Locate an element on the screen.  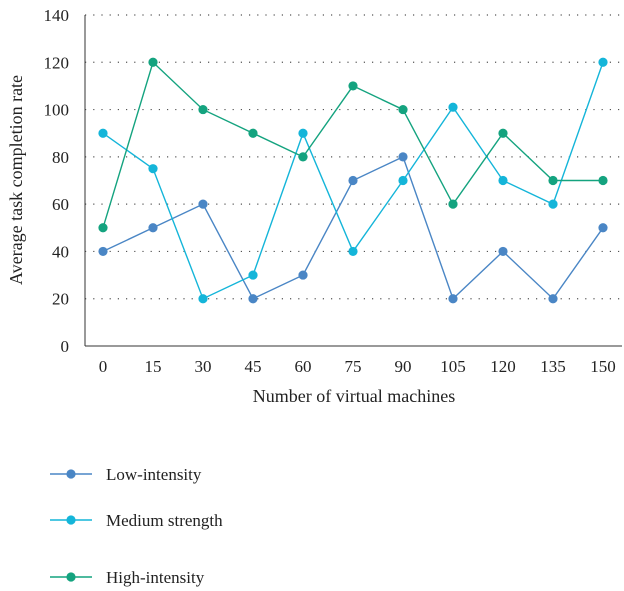
y-tick-label: 80 is located at coordinates (60, 157).